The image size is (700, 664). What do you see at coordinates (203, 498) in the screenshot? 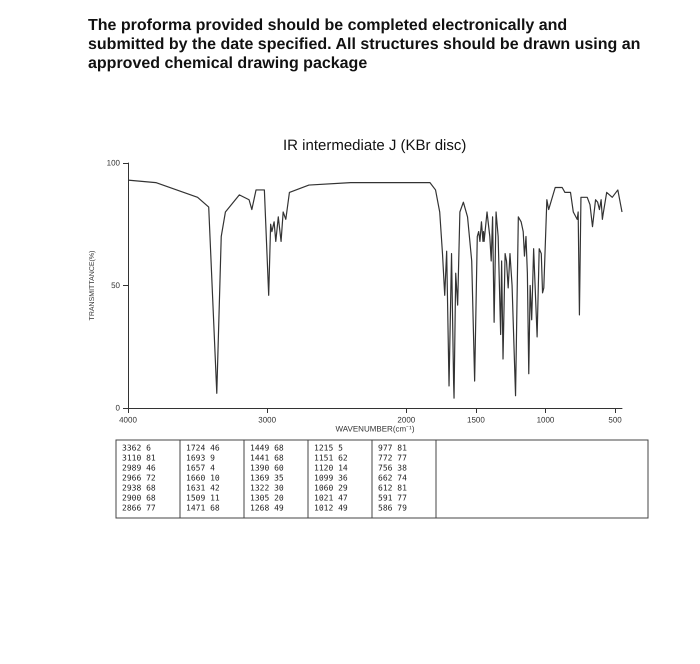
I see `text: 1509 11` at bounding box center [203, 498].